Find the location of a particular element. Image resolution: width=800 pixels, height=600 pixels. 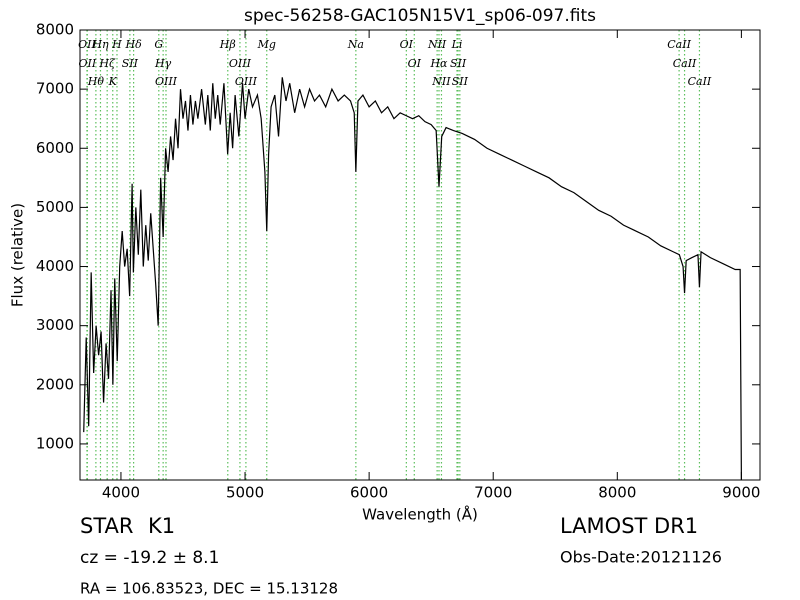

x-tick-label: 6000 is located at coordinates (369, 493).